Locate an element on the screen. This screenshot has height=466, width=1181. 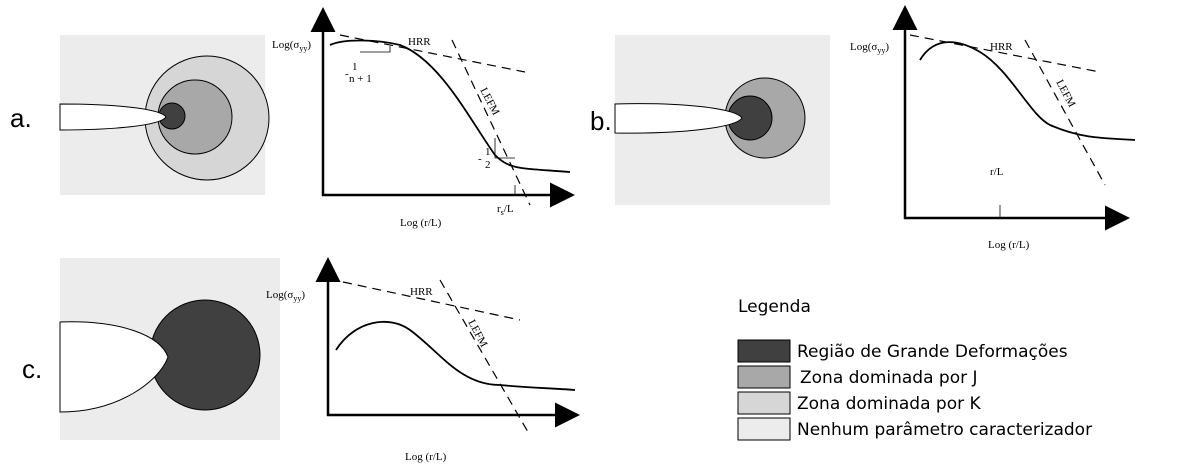
panel-label: b. is located at coordinates (601, 121).